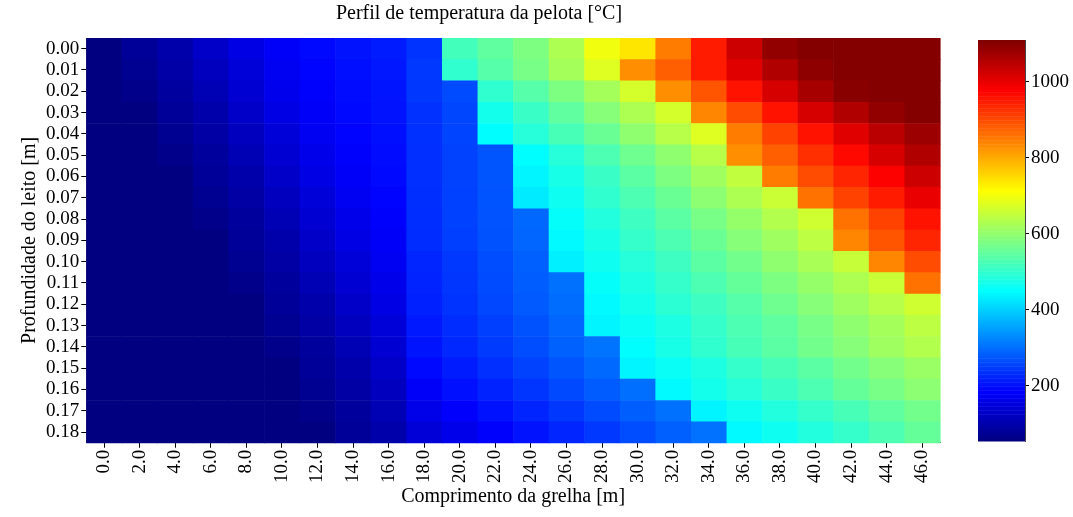  I want to click on y-tick-label: 0.13, so click(63, 324).